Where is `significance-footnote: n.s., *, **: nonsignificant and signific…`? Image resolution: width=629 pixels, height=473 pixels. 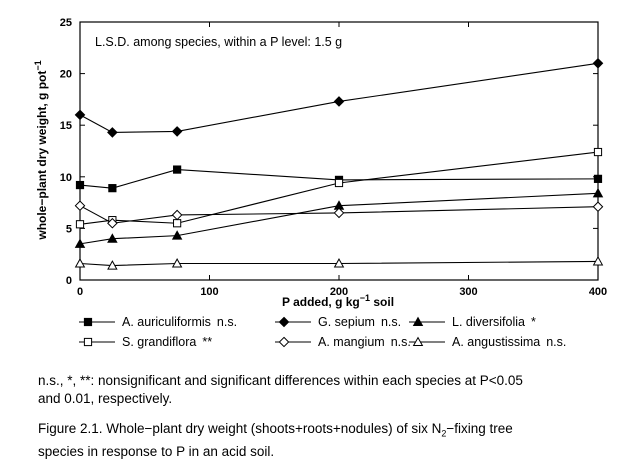
significance-footnote: n.s., *, **: nonsignificant and signific… is located at coordinates (328, 390).